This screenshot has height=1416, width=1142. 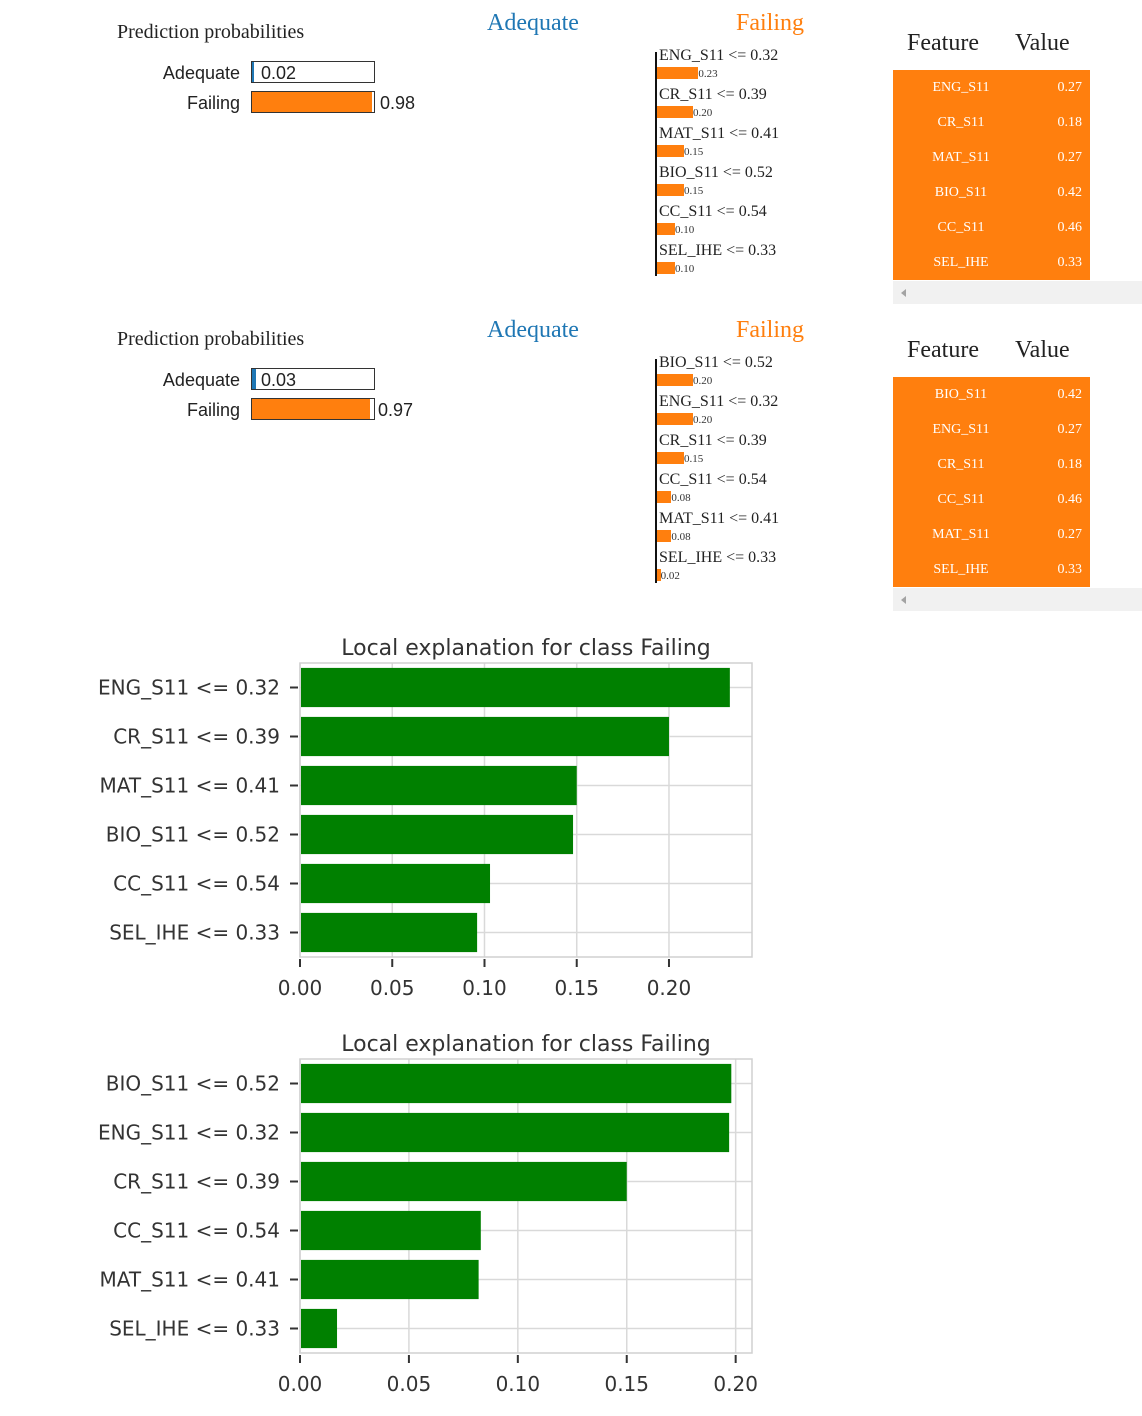 I want to click on plot-frame, so click(x=526, y=1206).